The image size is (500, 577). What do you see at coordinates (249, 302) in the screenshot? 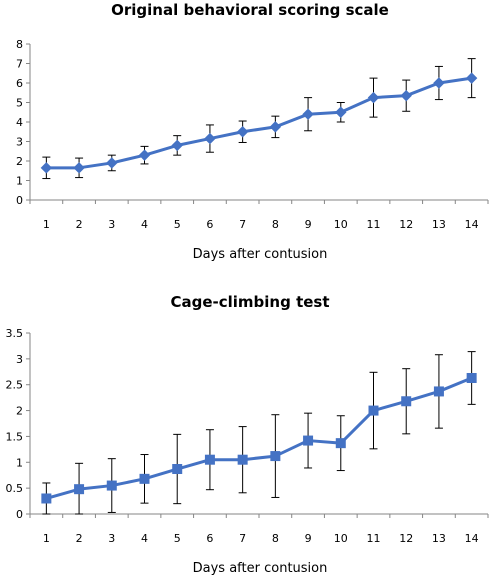
I see `chart-title: Cage-climbing test` at bounding box center [249, 302].